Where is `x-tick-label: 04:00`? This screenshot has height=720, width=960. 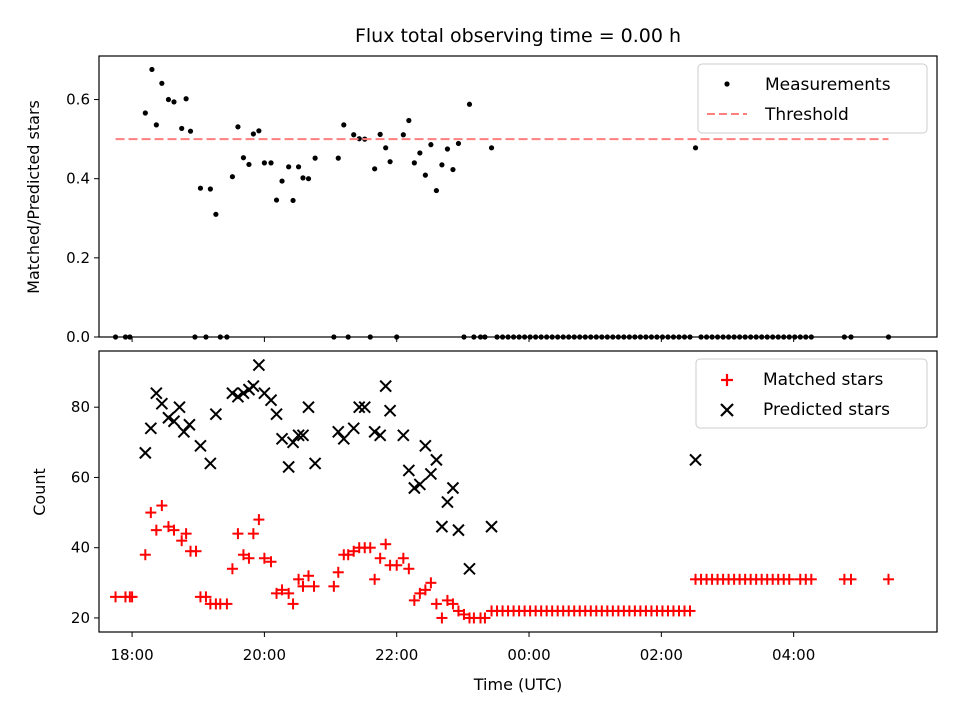 x-tick-label: 04:00 is located at coordinates (793, 655).